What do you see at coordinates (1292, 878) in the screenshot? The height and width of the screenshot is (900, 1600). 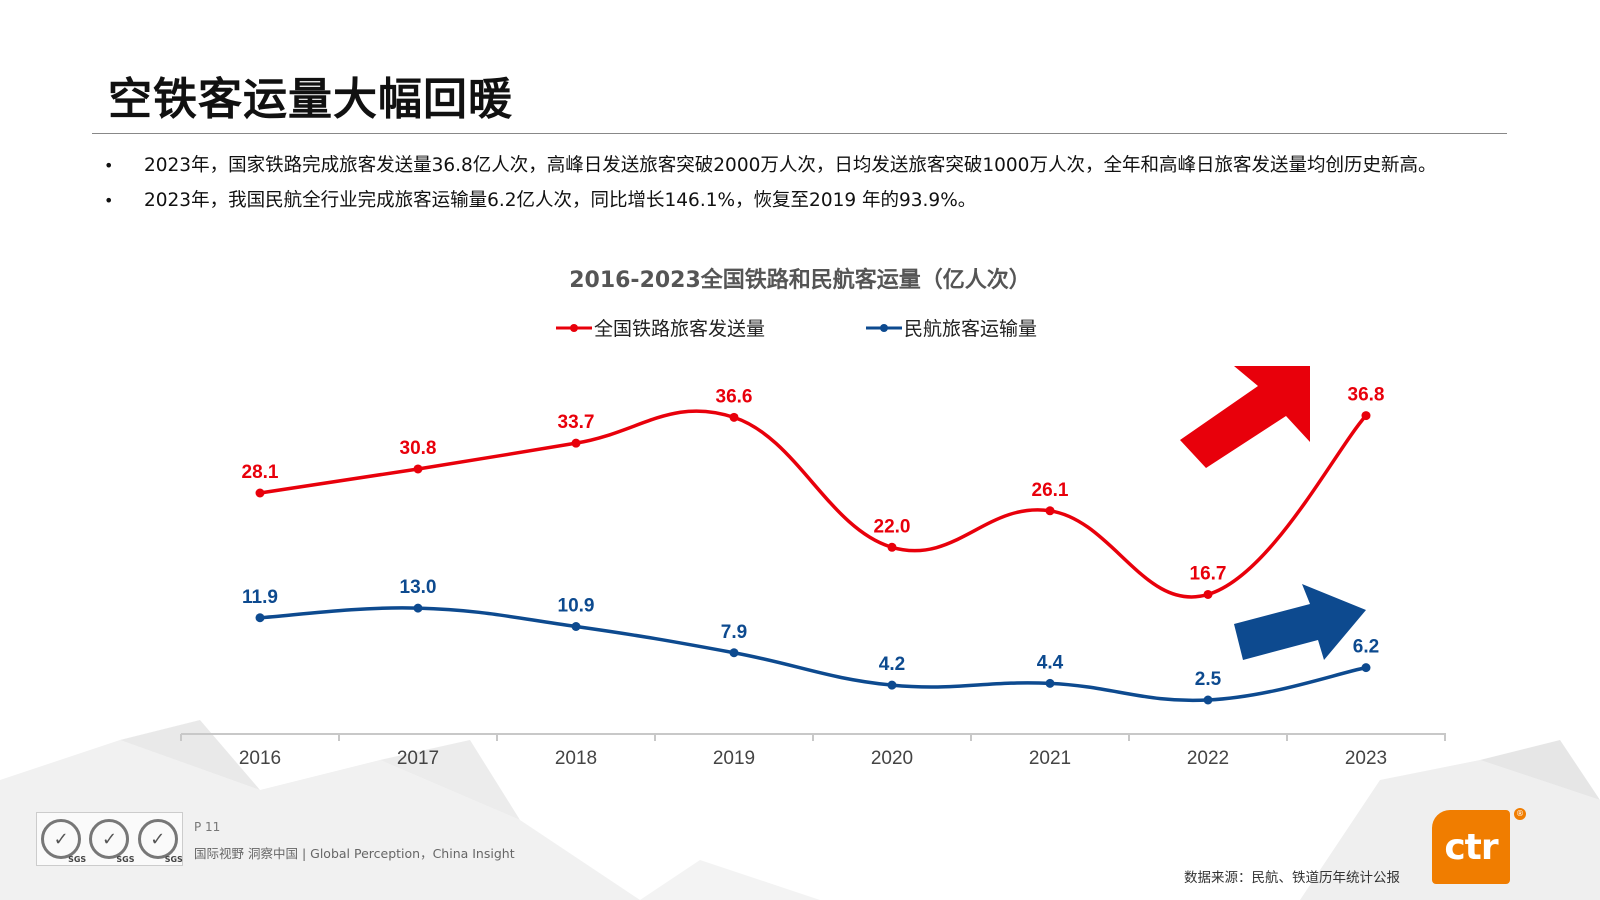 I see `data-source: 数据来源：民航、铁道历年统计公报` at bounding box center [1292, 878].